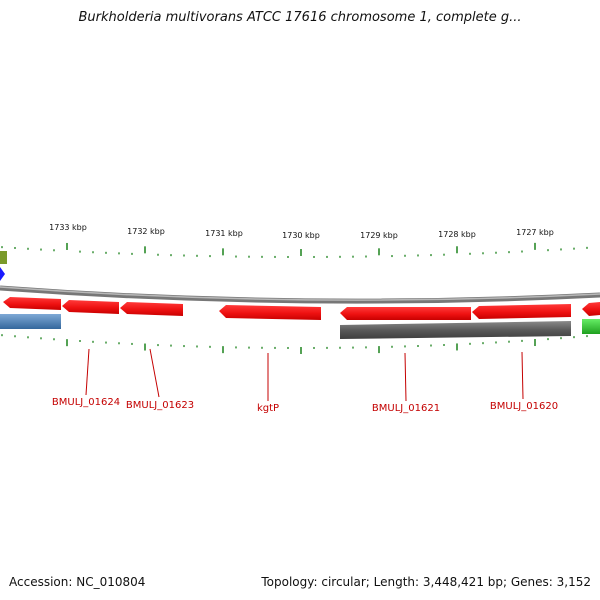  Describe the element at coordinates (268, 408) in the screenshot. I see `gene-label: kgtP` at that location.